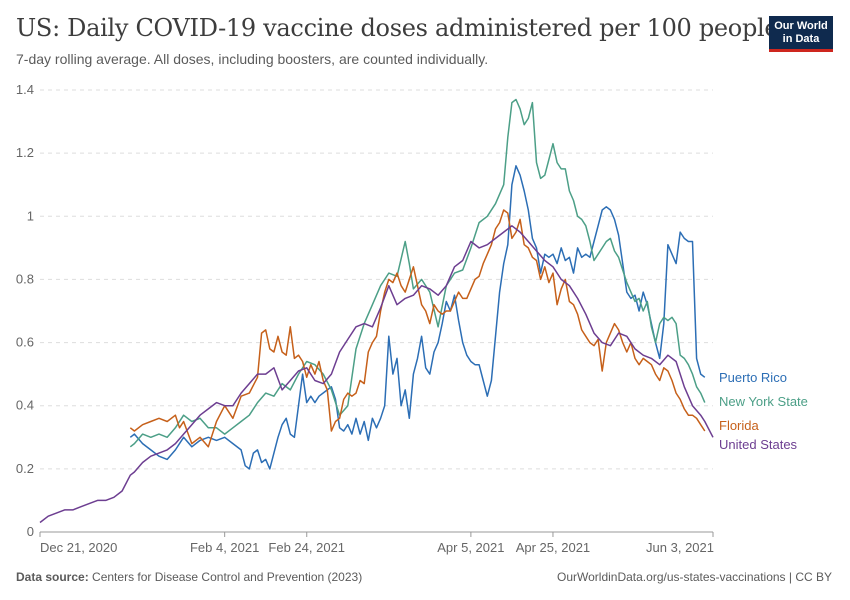  Describe the element at coordinates (763, 401) in the screenshot. I see `legend-label-new-york-state: New York State` at that location.